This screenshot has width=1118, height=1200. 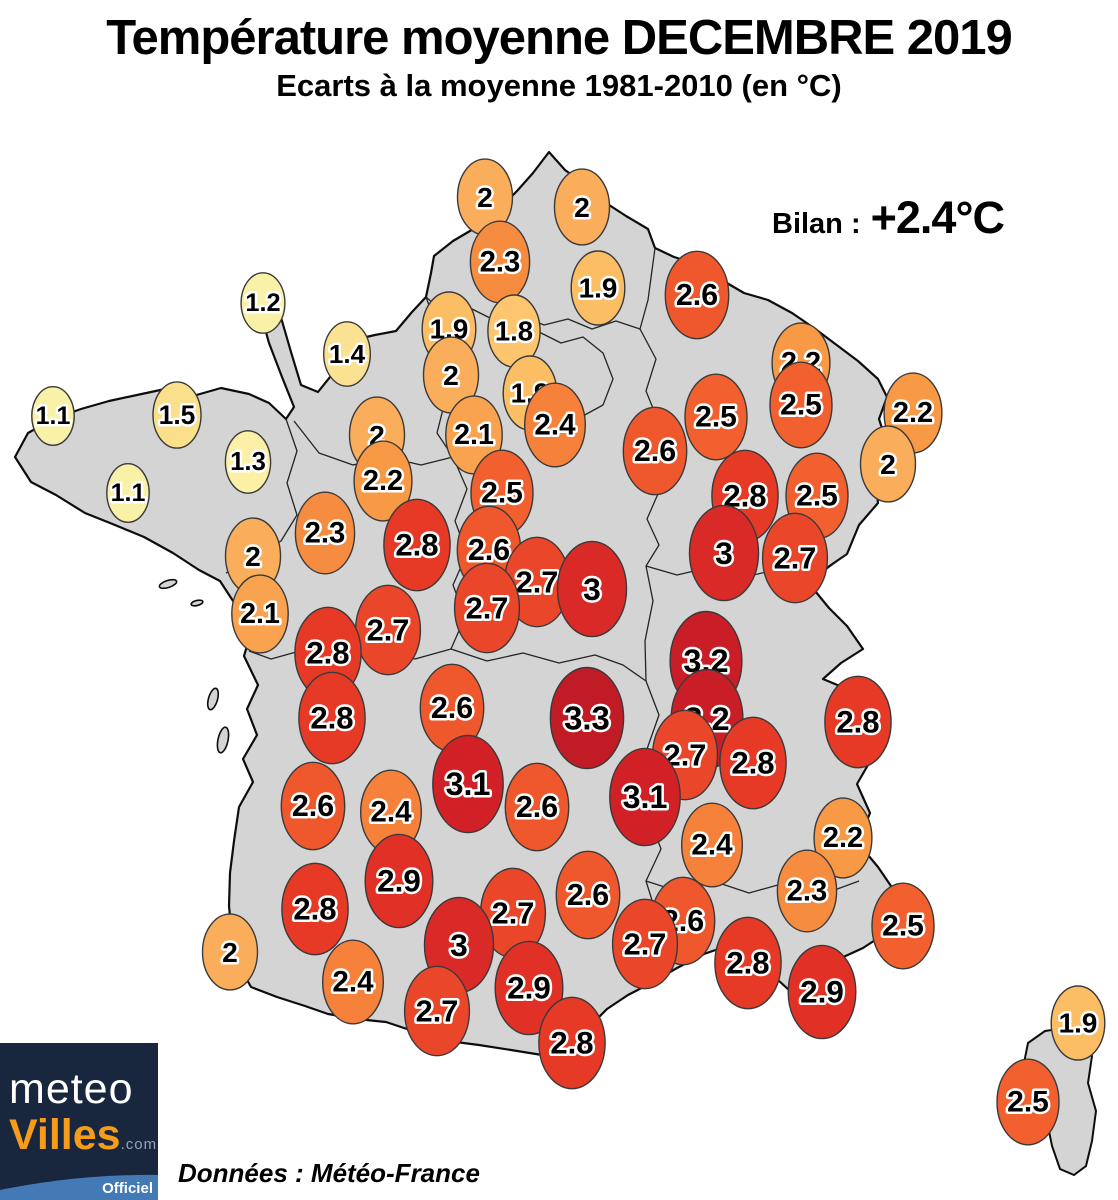 What do you see at coordinates (79, 1187) in the screenshot?
I see `logo-wave` at bounding box center [79, 1187].